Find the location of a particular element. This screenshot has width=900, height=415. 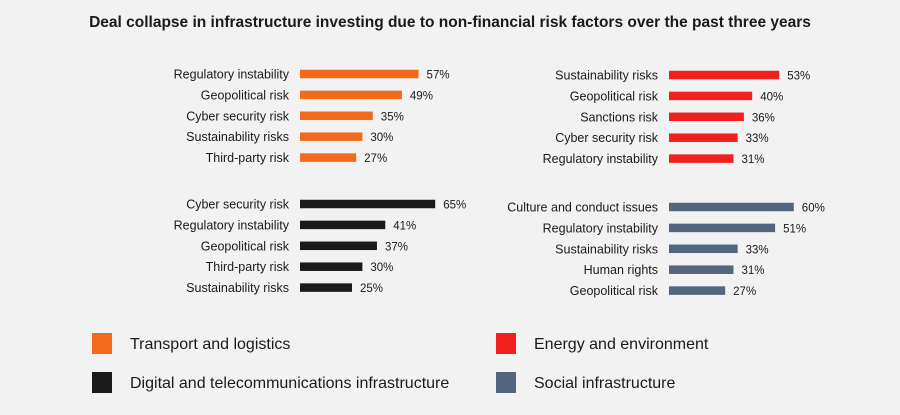

value-label: 41% is located at coordinates (404, 226).